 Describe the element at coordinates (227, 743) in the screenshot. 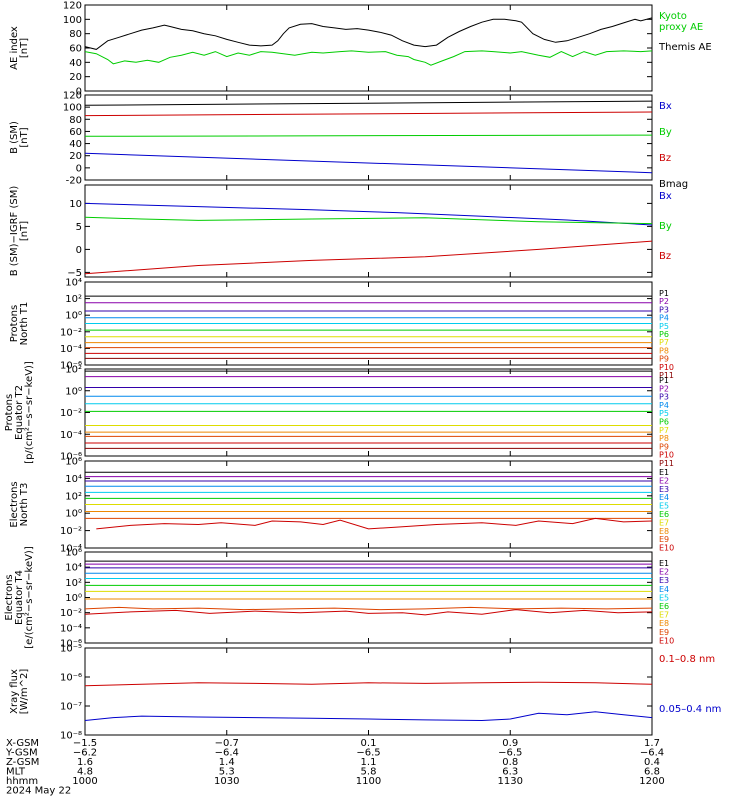

I see `ephemeris-value: −0.7` at that location.